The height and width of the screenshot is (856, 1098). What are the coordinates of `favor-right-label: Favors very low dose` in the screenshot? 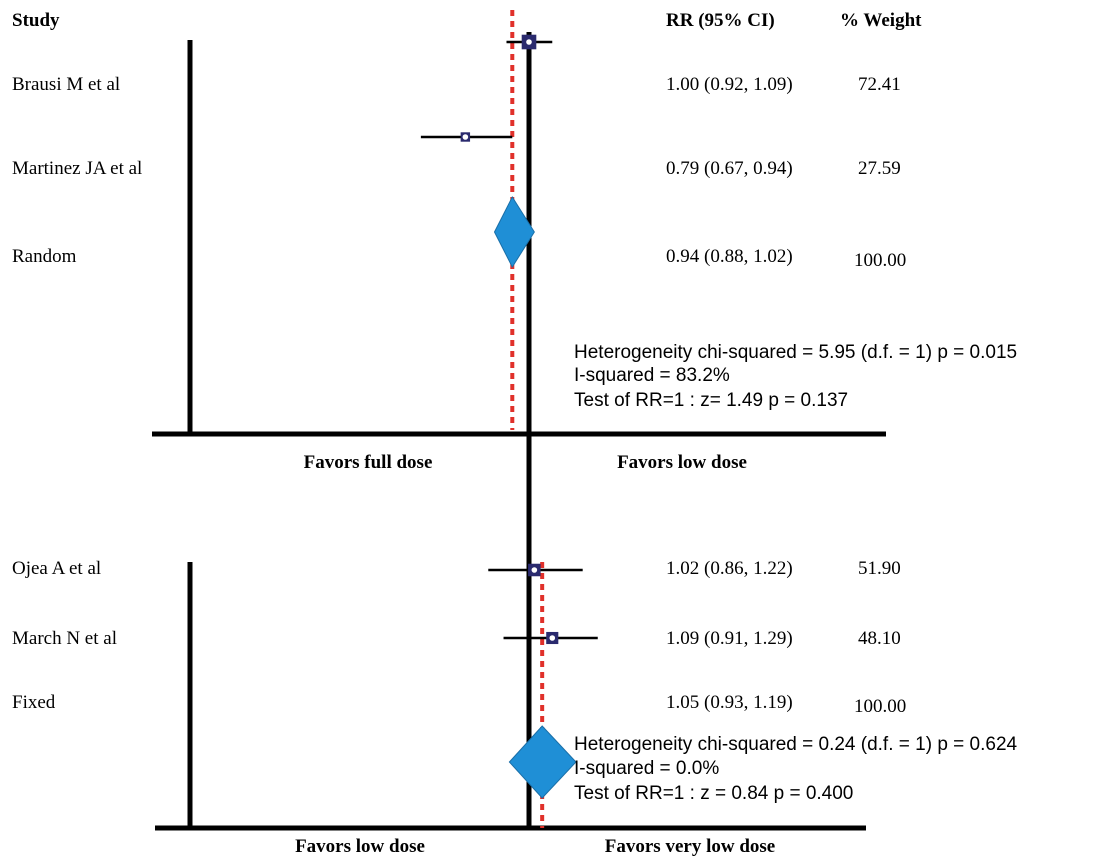 It's located at (690, 846).